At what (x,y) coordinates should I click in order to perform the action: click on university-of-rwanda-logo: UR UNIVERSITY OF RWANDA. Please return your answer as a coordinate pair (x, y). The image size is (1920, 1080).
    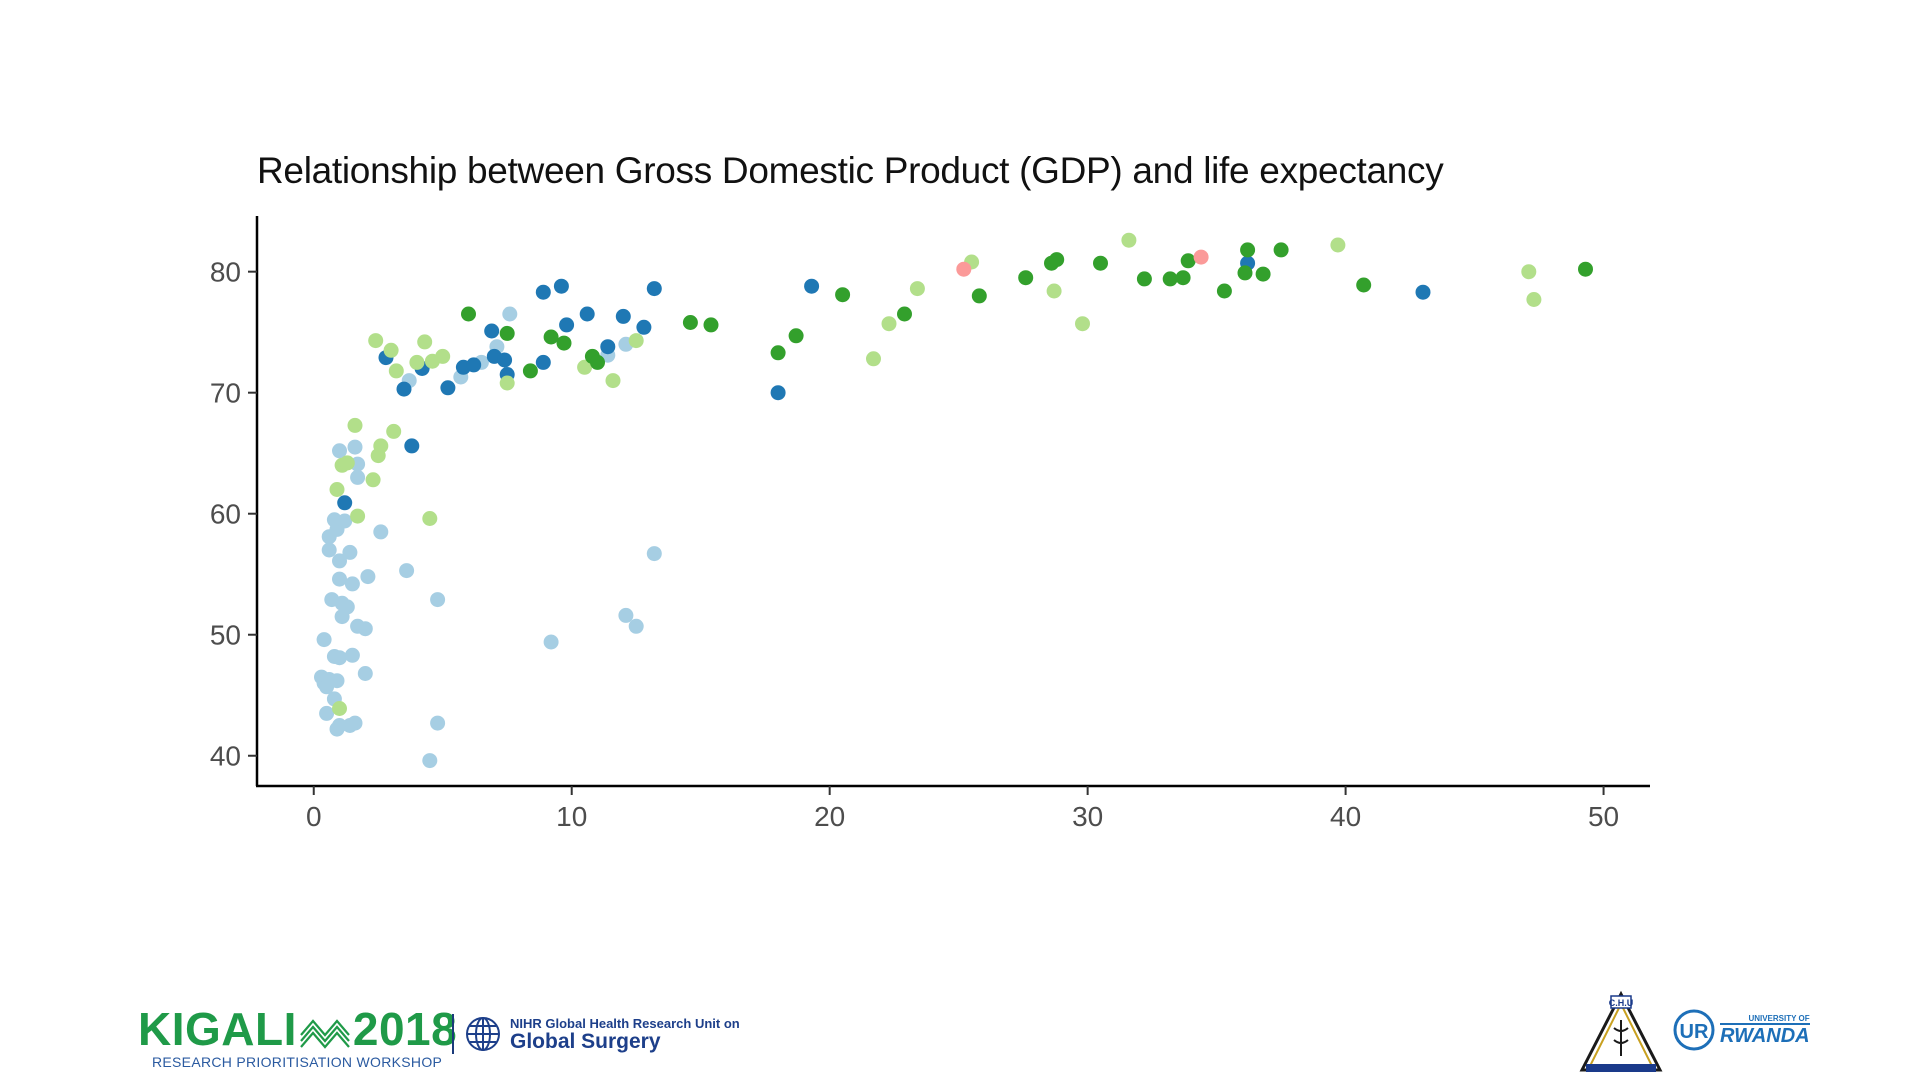
    Looking at the image, I should click on (1741, 1030).